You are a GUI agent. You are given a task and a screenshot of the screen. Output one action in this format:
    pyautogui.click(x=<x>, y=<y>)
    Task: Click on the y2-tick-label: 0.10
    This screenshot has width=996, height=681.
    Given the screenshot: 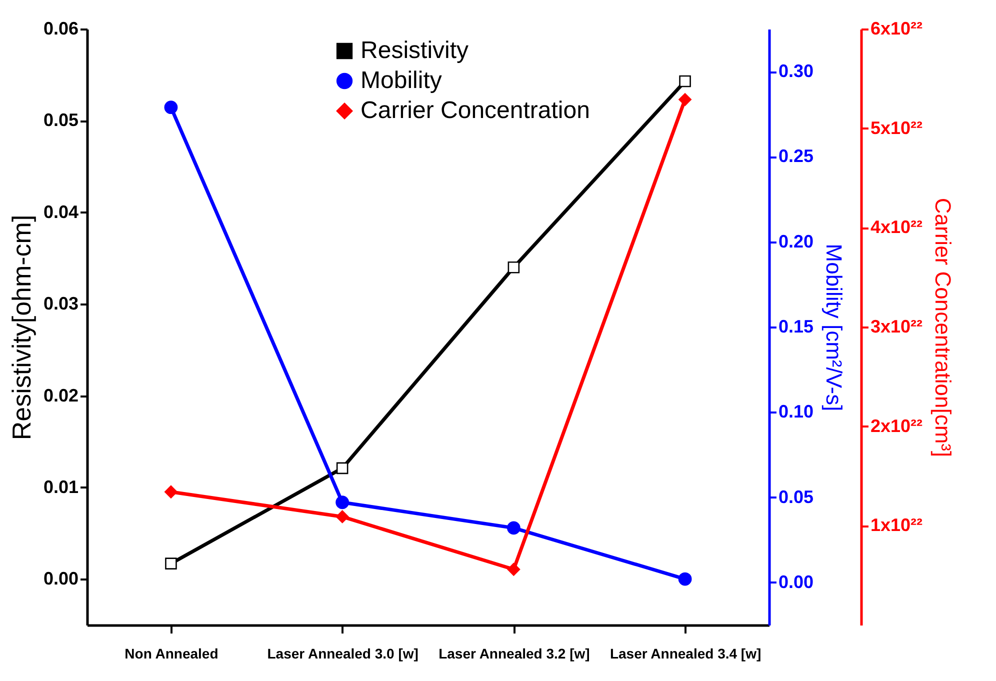 What is the action you would take?
    pyautogui.click(x=796, y=412)
    